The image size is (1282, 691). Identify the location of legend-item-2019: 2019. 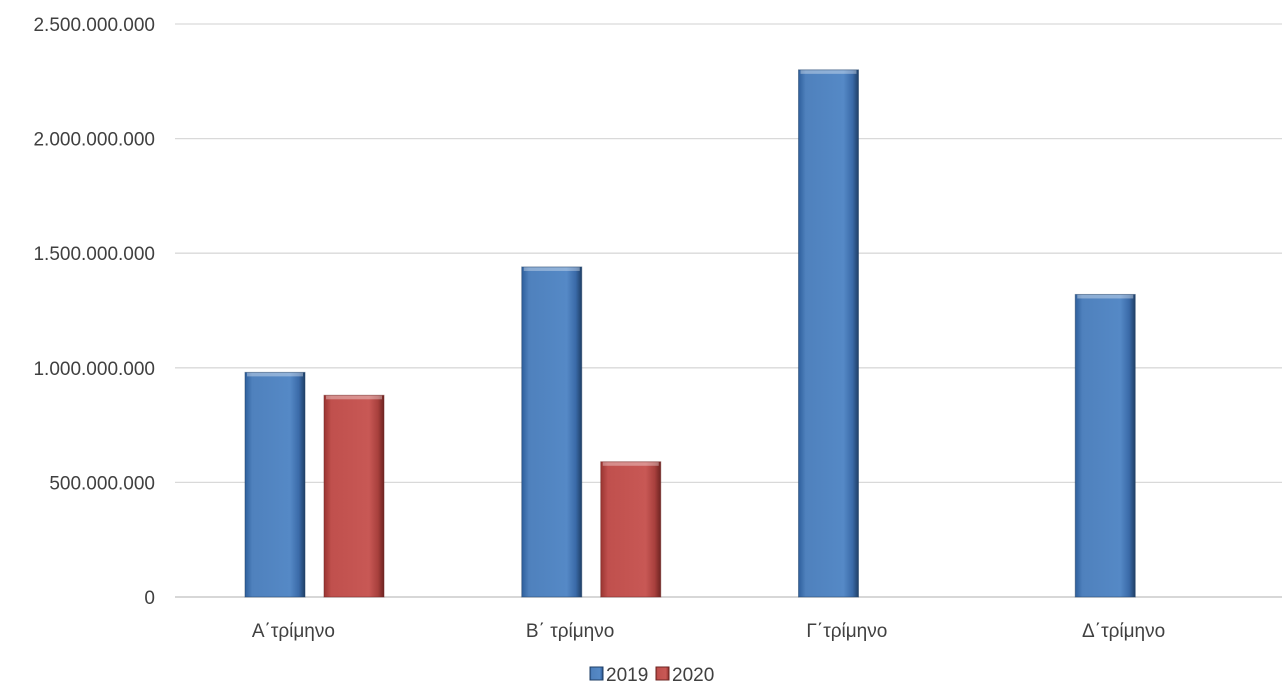
(619, 675).